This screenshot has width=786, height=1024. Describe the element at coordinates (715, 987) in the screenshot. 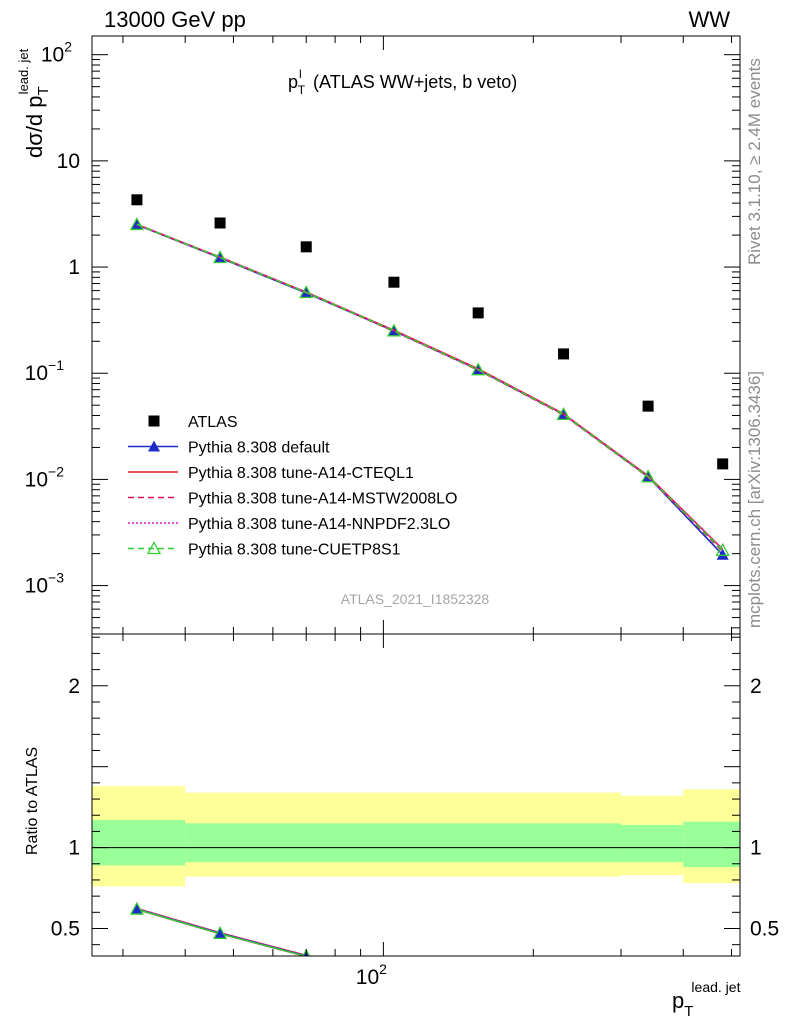

I see `xlabel-sup: lead. jet` at that location.